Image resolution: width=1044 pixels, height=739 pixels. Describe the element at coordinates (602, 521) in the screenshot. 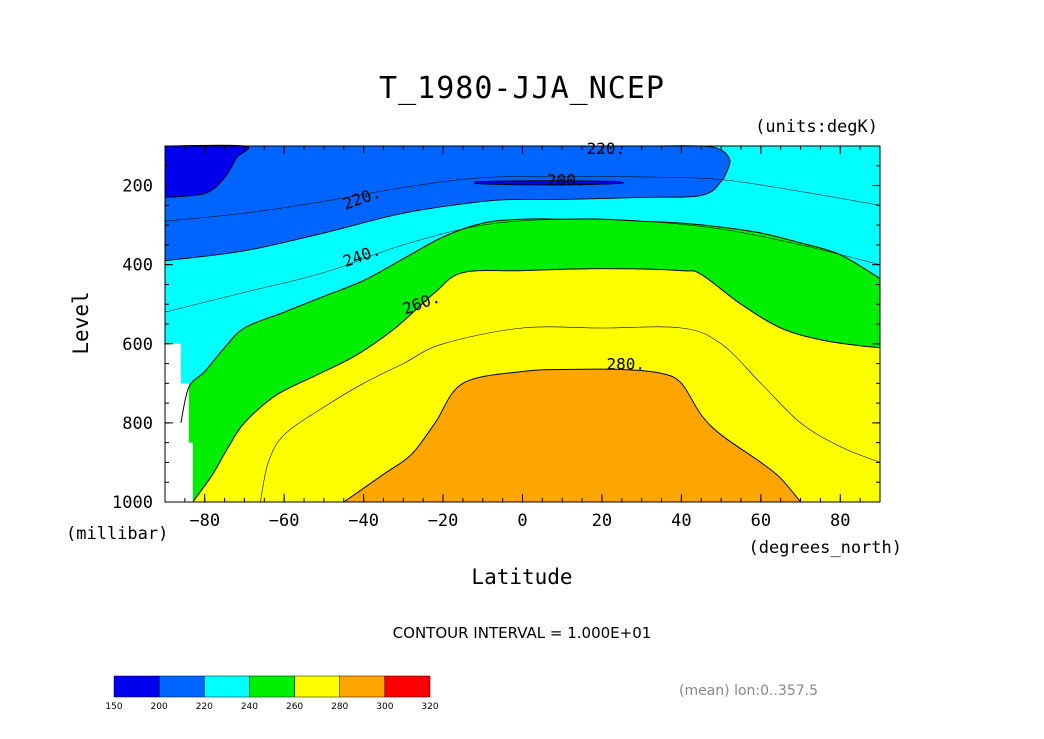

I see `x-tick-label: 20` at that location.